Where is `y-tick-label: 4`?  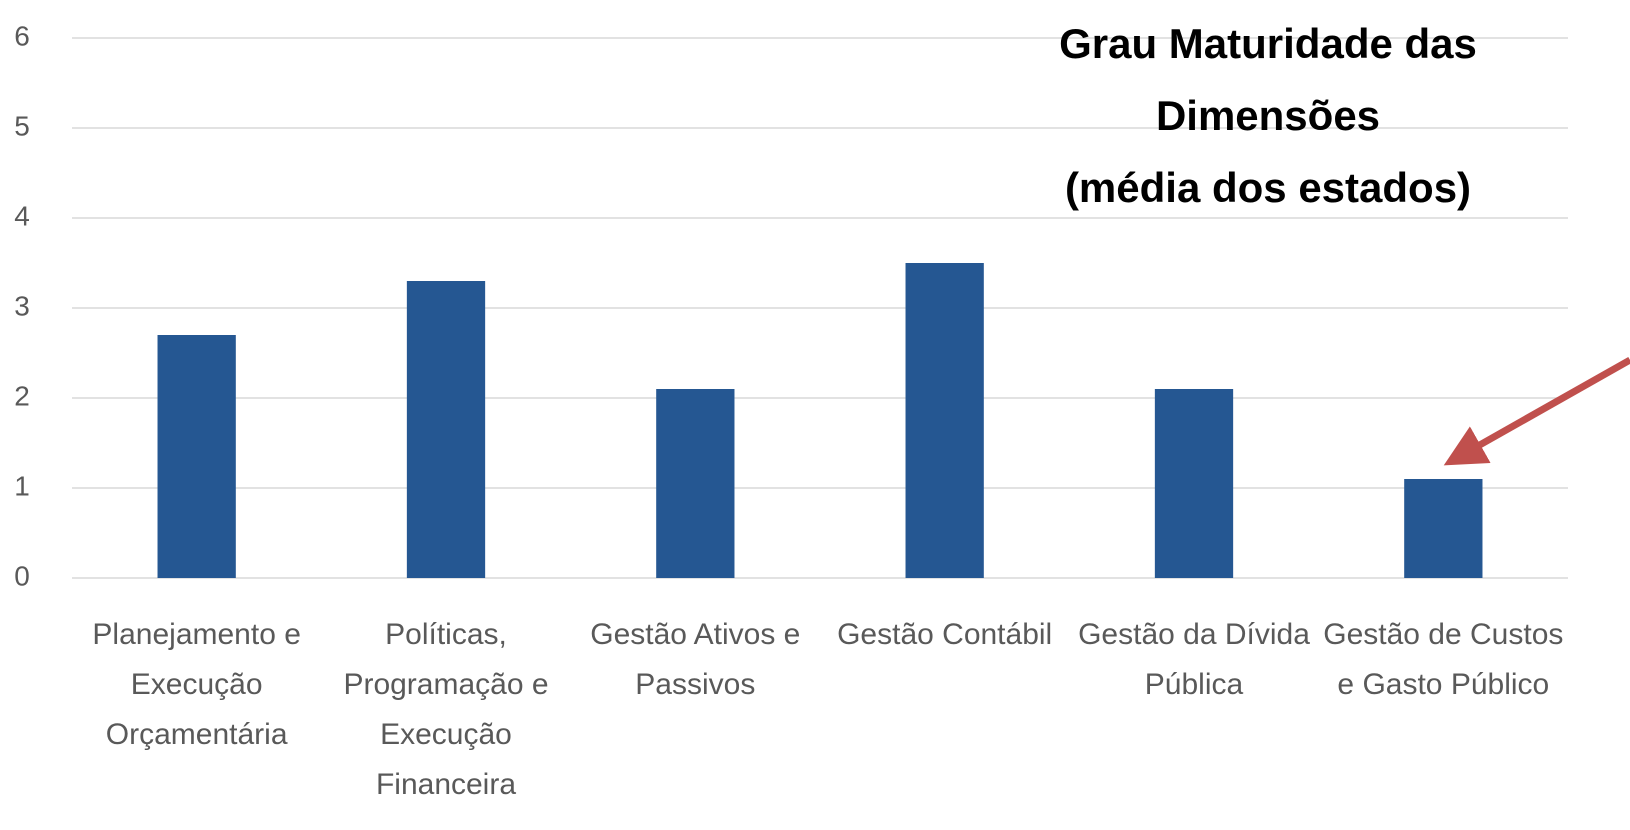 y-tick-label: 4 is located at coordinates (22, 215).